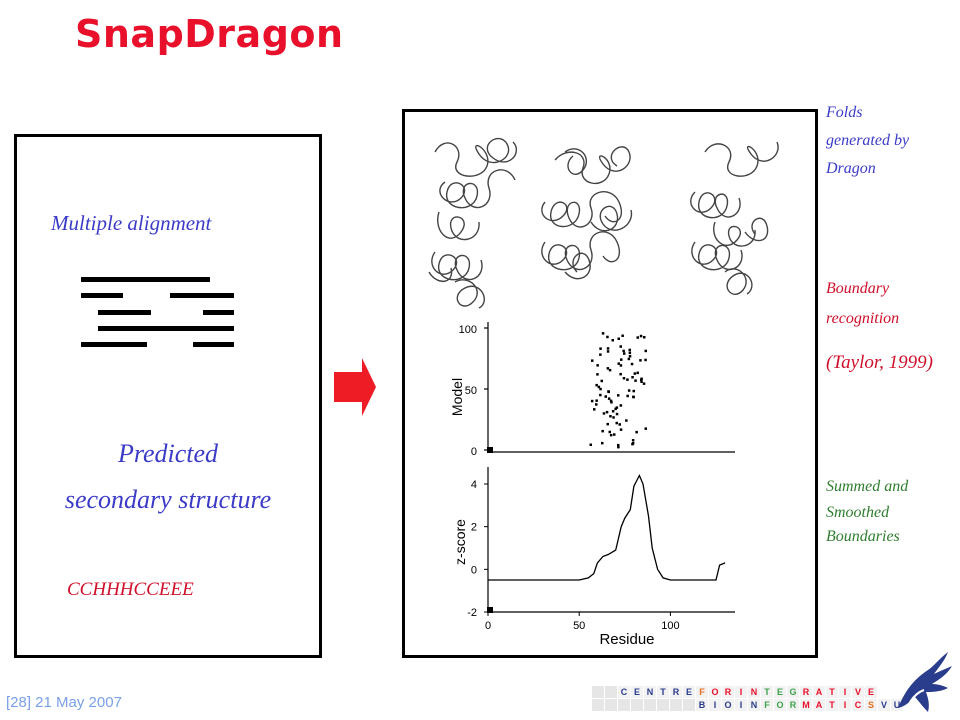  What do you see at coordinates (754, 705) in the screenshot?
I see `logo-letter-cell: N` at bounding box center [754, 705].